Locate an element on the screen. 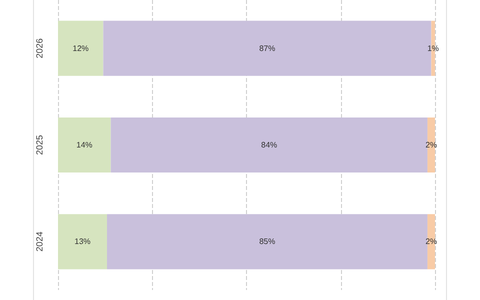  data-label: 13% is located at coordinates (82, 241).